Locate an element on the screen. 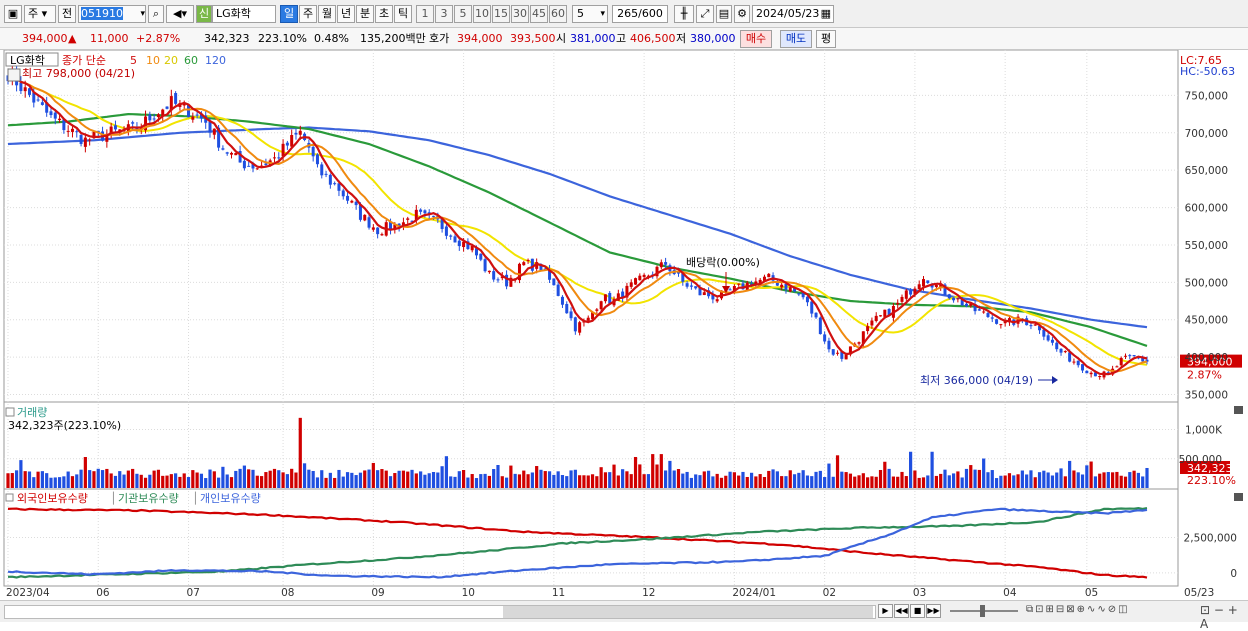 The image size is (1248, 631). interval-button-7: 60 is located at coordinates (558, 14).